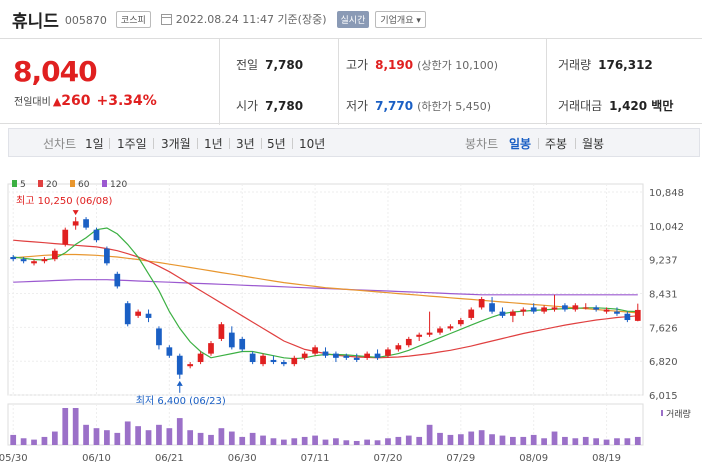  What do you see at coordinates (284, 65) in the screenshot?
I see `prev-close-value: 7,780` at bounding box center [284, 65].